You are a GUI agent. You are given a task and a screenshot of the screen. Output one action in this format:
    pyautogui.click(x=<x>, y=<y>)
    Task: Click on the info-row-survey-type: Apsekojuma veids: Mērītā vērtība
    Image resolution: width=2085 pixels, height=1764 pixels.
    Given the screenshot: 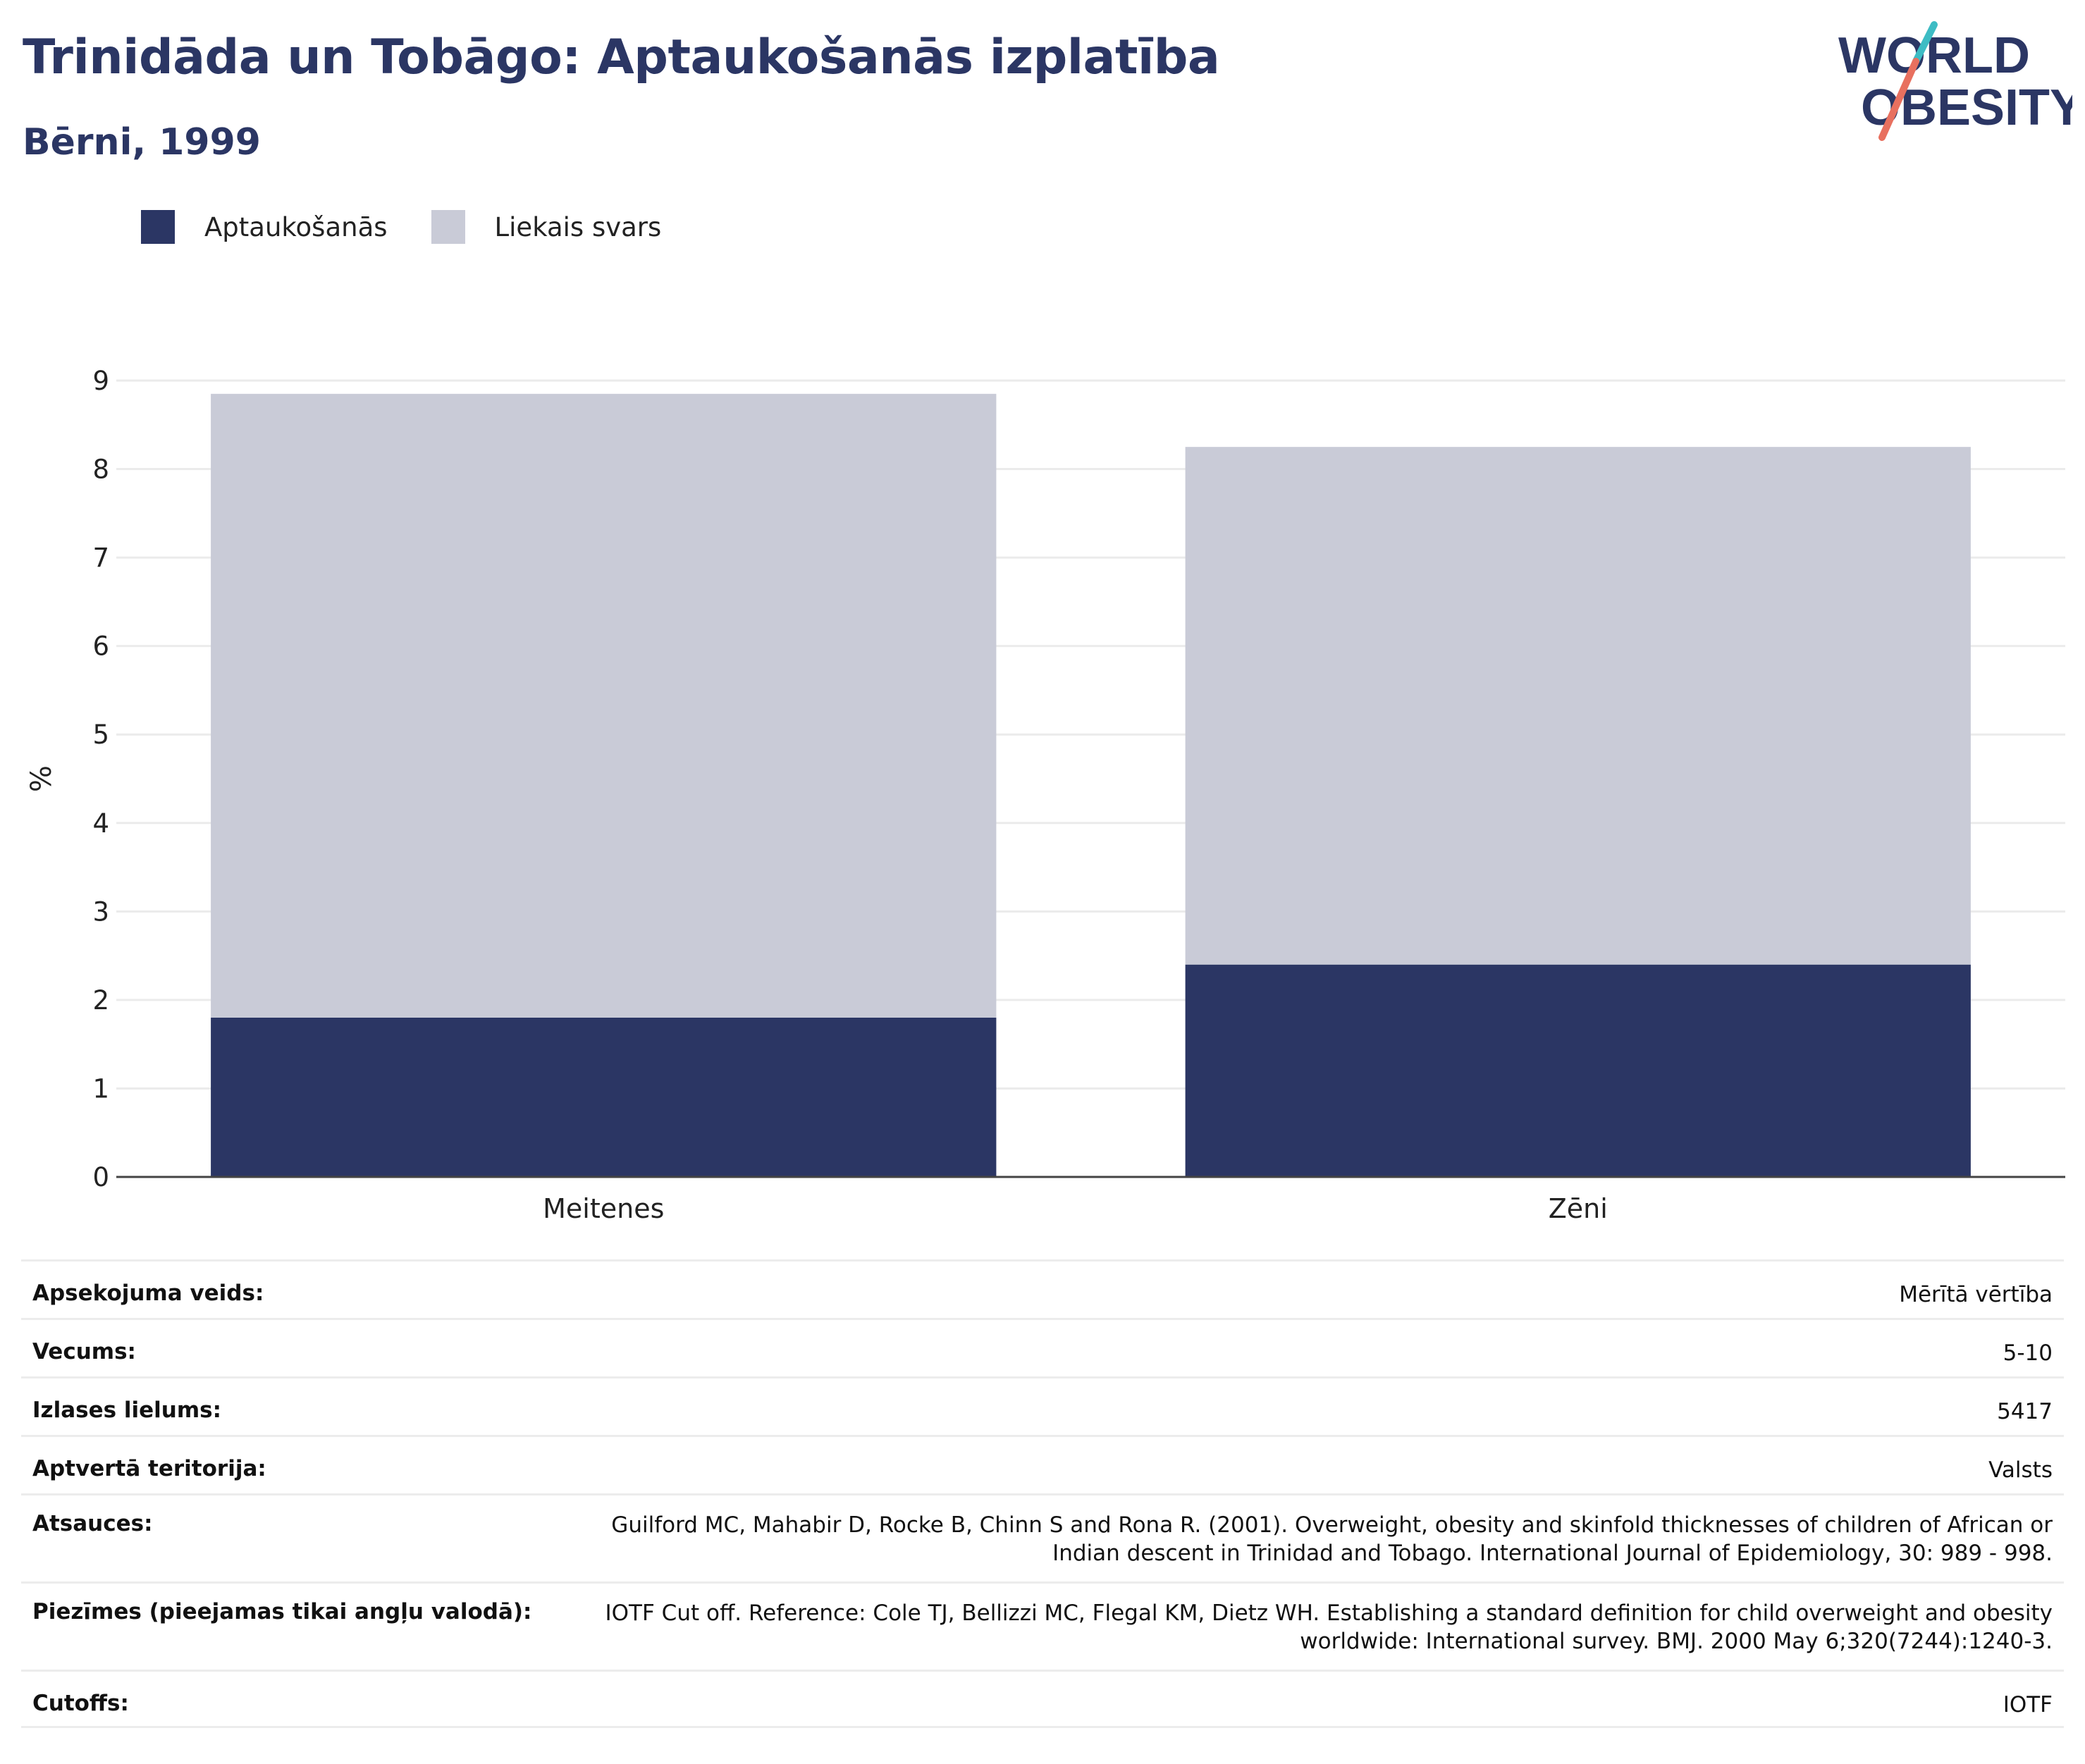 What is the action you would take?
    pyautogui.click(x=1042, y=1288)
    